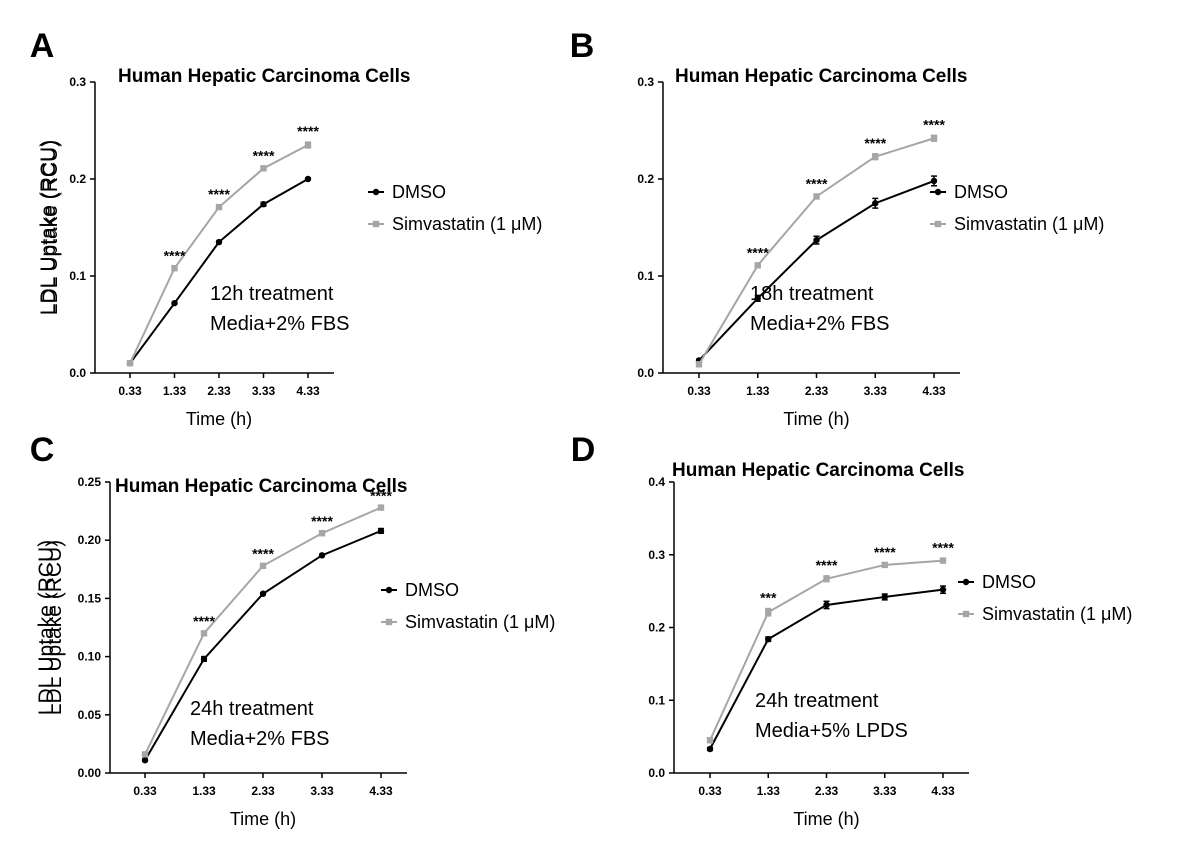 This screenshot has height=862, width=1200. What do you see at coordinates (42, 46) in the screenshot?
I see `panel-letter: A` at bounding box center [42, 46].